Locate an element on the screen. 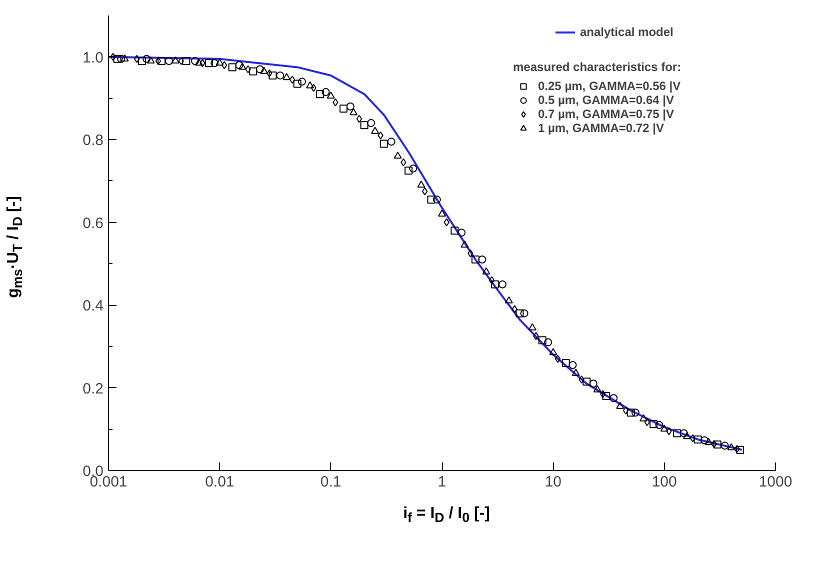  x-tick-label: 0.1 is located at coordinates (331, 482).